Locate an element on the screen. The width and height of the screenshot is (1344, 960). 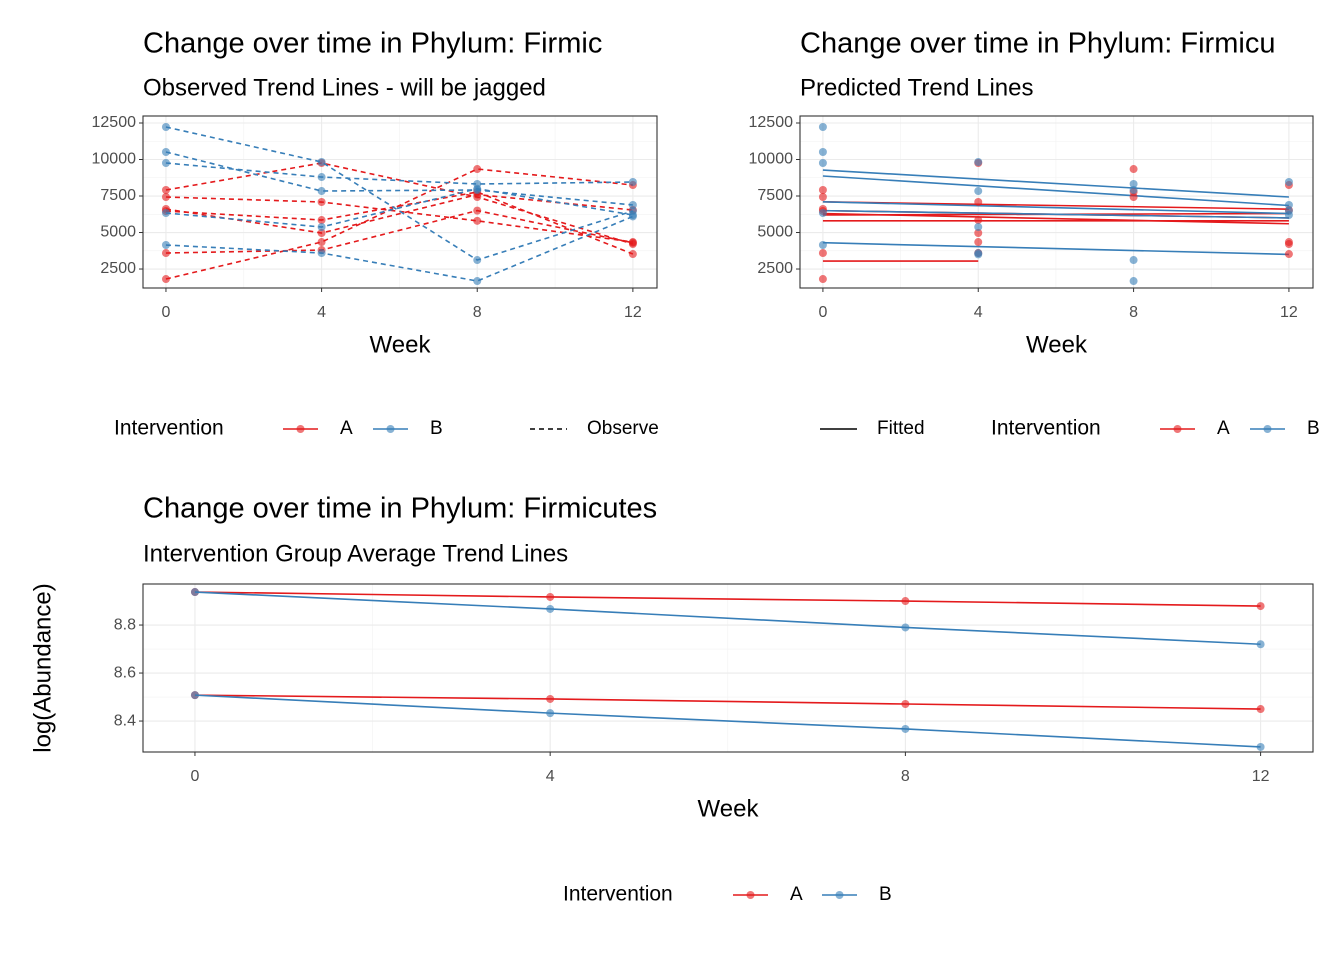
y-tick-label: 10000 is located at coordinates (114, 159).